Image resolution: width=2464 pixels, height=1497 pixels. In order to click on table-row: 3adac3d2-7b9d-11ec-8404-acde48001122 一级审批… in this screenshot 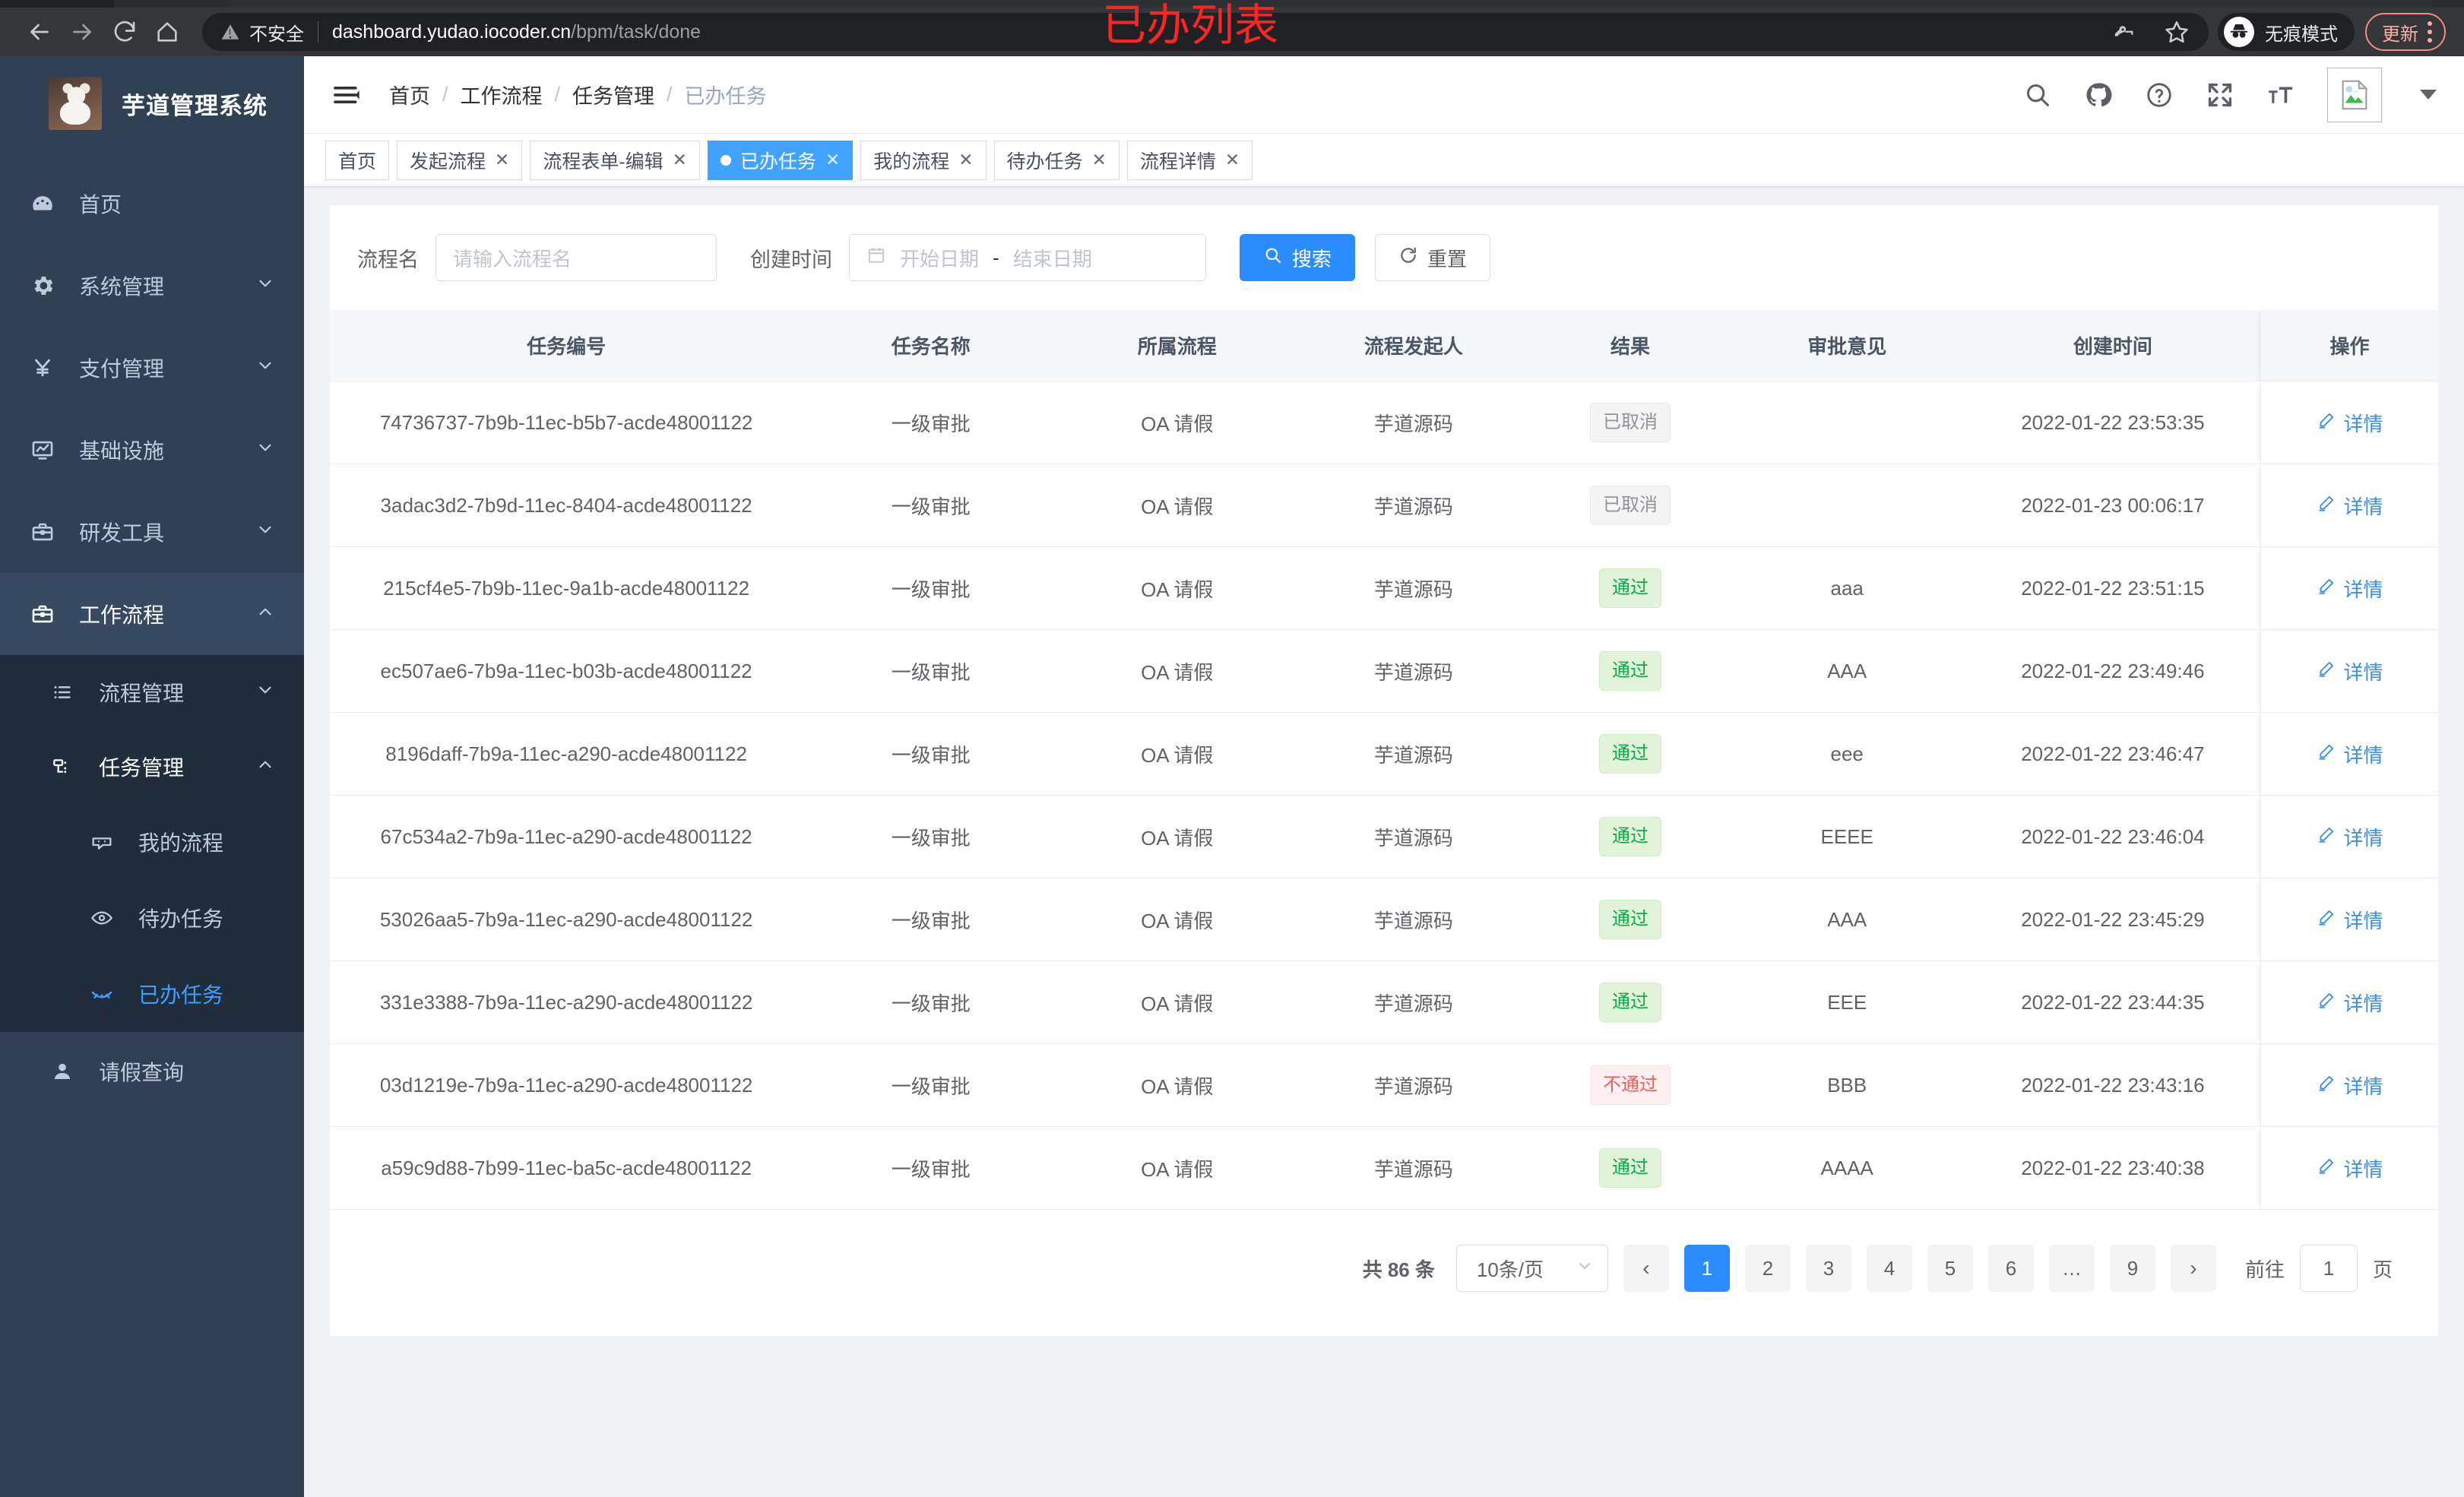, I will do `click(1384, 505)`.